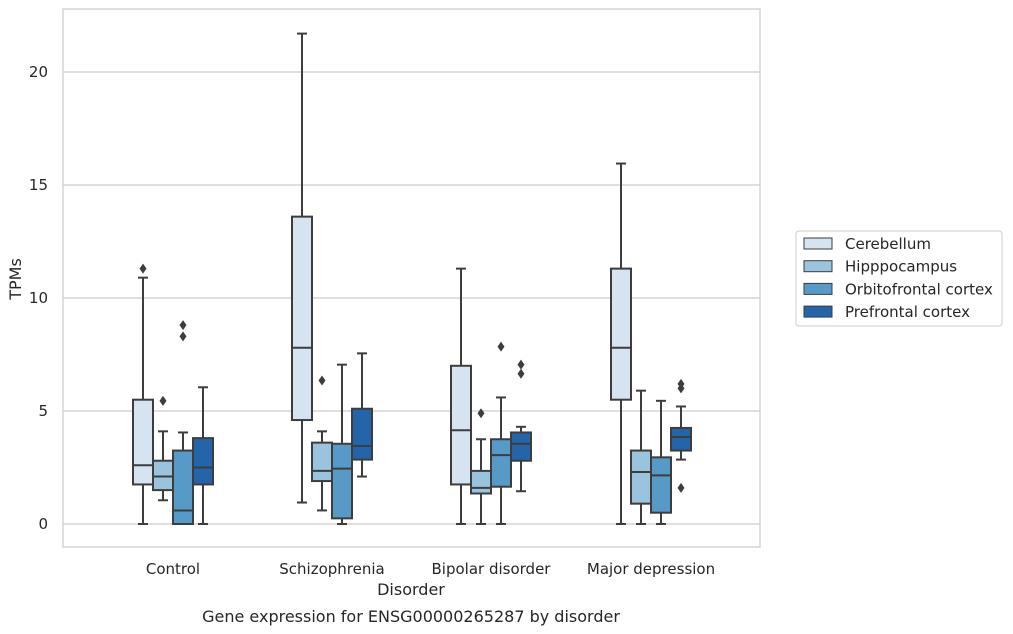  Describe the element at coordinates (907, 312) in the screenshot. I see `legend-label: Prefrontal cortex` at that location.